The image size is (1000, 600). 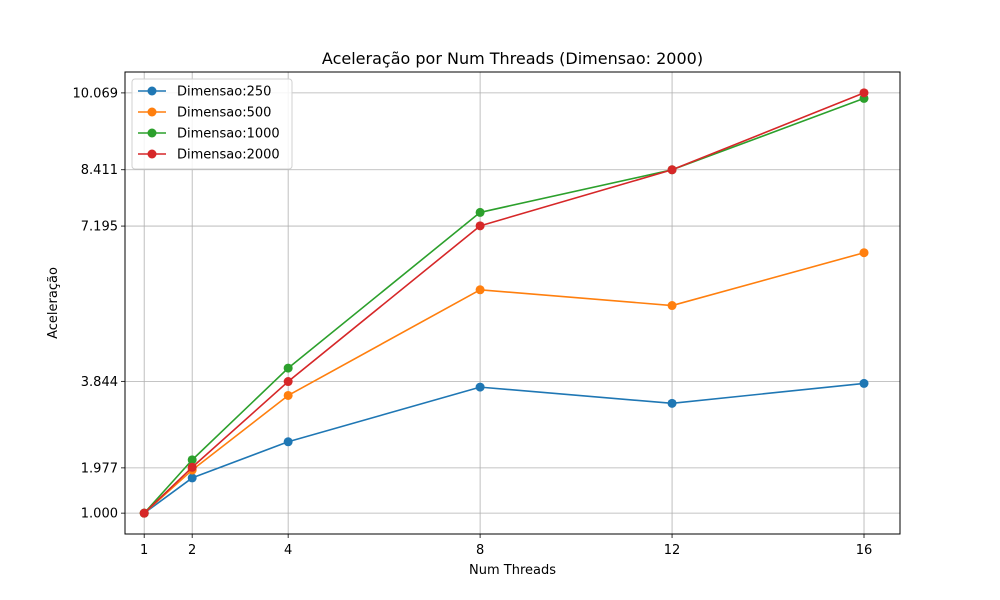 What do you see at coordinates (144, 550) in the screenshot?
I see `x-tick-label: 1` at bounding box center [144, 550].